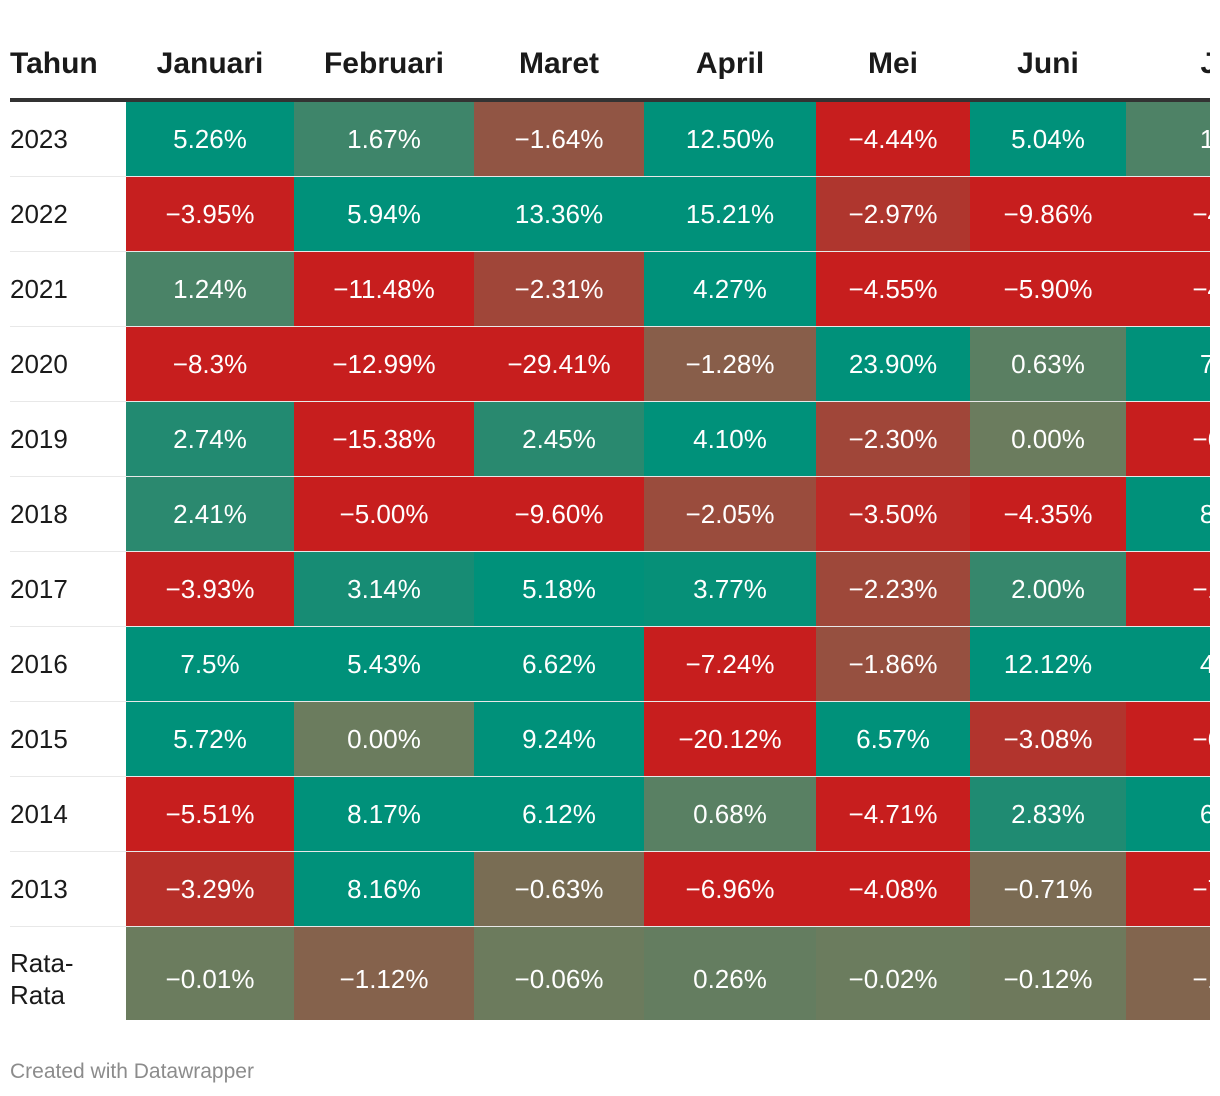 This screenshot has width=1220, height=1096. Describe the element at coordinates (893, 364) in the screenshot. I see `heatmap-cell: 23.90%` at that location.